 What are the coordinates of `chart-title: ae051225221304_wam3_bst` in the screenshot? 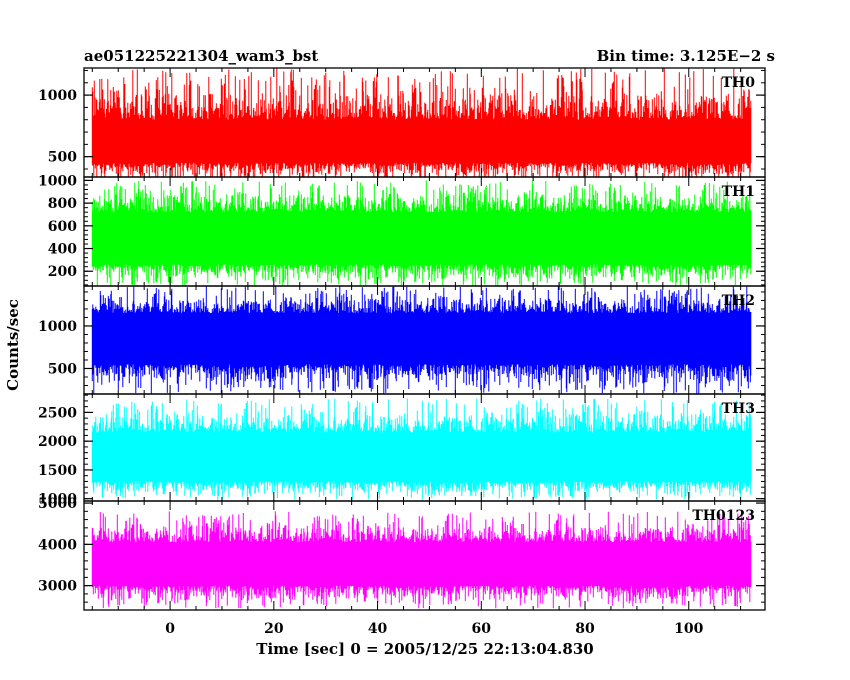 It's located at (201, 56).